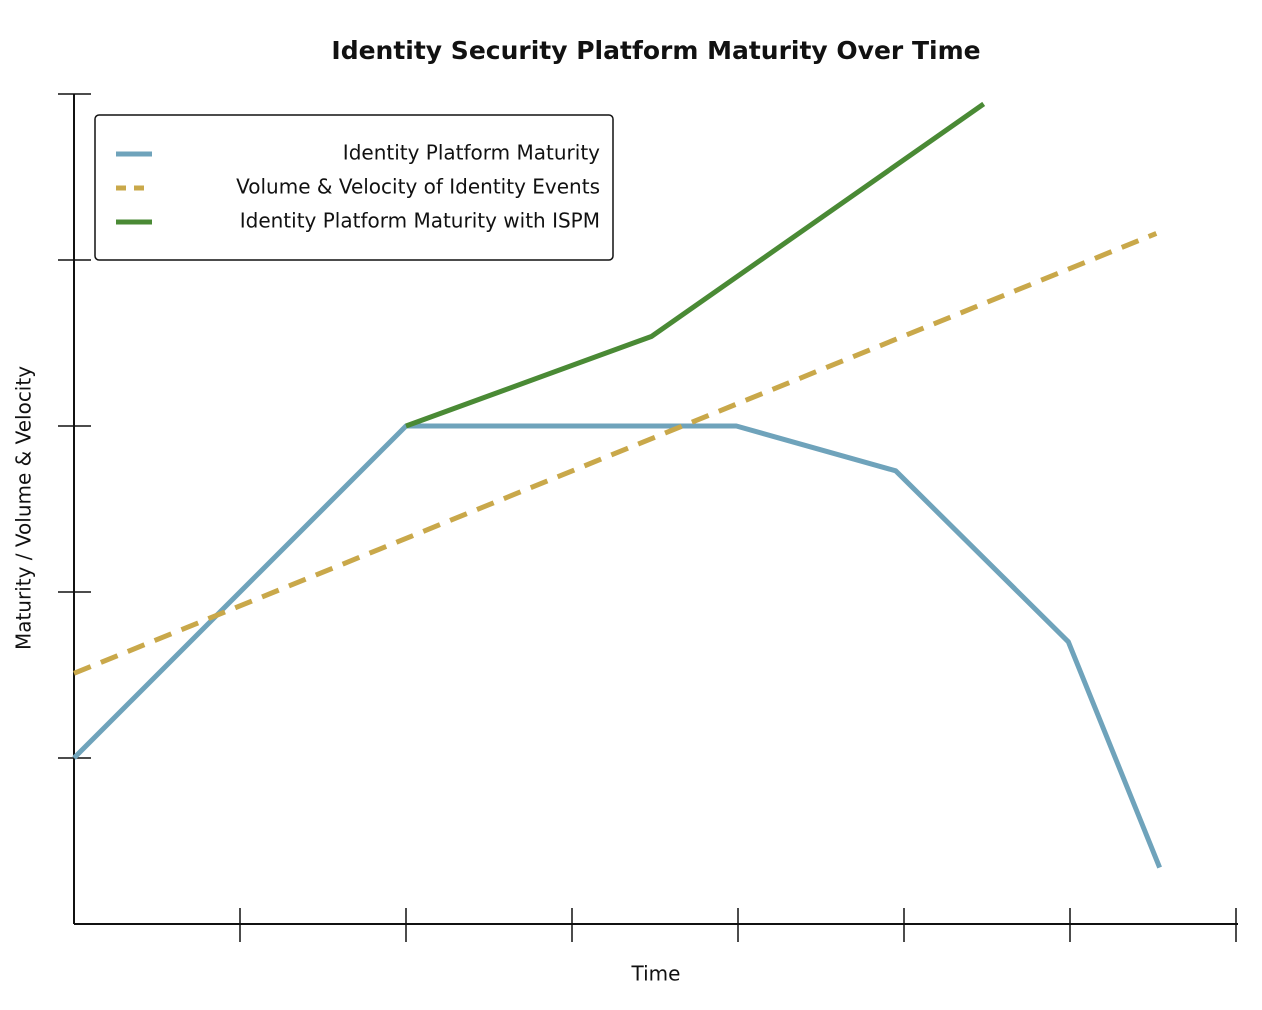  Describe the element at coordinates (24, 508) in the screenshot. I see `y-axis-label: Maturity / Volume & Velocity` at that location.